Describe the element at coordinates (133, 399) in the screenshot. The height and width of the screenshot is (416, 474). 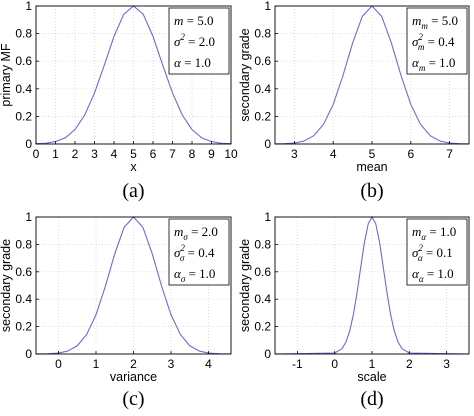
I see `panel-label: (c)` at that location.